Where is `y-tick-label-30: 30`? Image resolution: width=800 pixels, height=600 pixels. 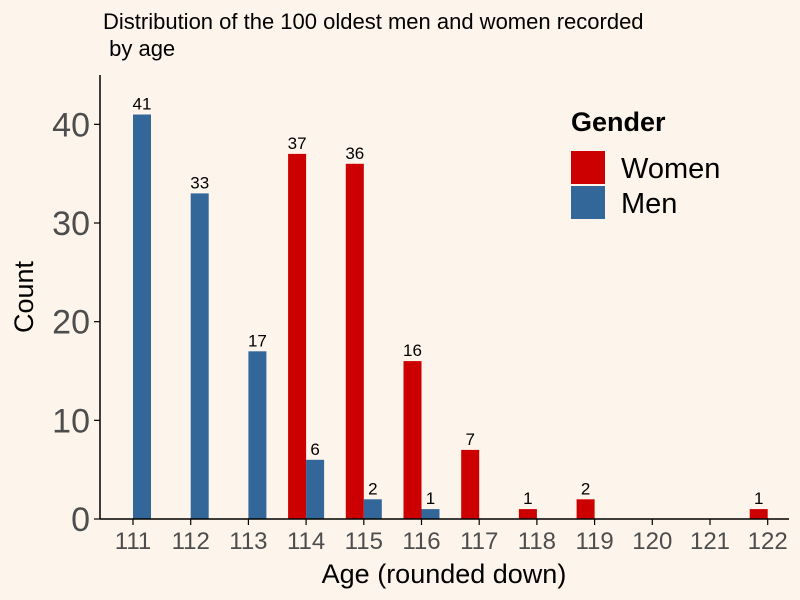
y-tick-label-30: 30 is located at coordinates (71, 224).